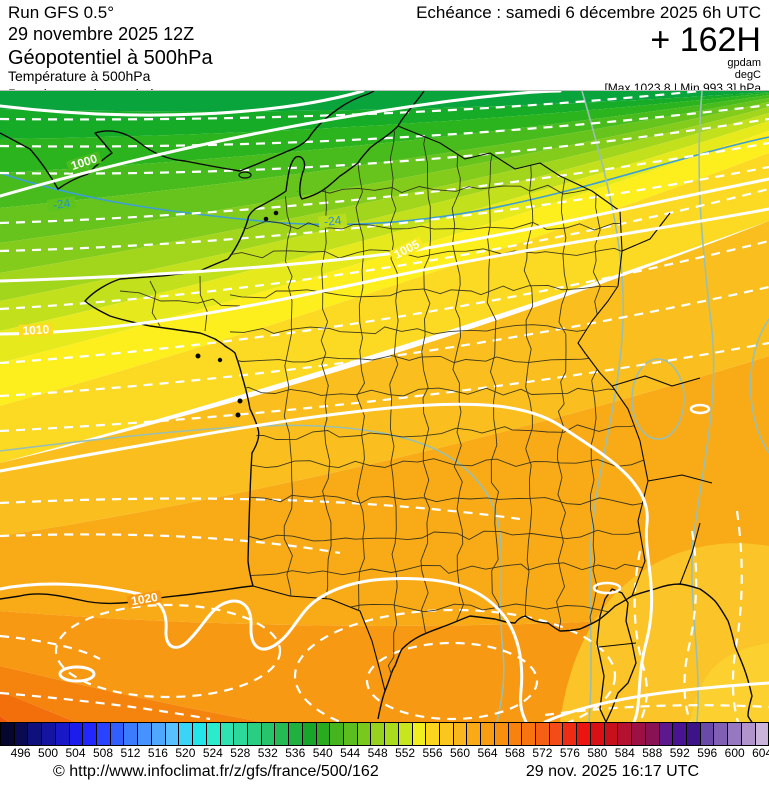 This screenshot has width=769, height=786. What do you see at coordinates (432, 753) in the screenshot?
I see `colorbar-tick: 556` at bounding box center [432, 753].